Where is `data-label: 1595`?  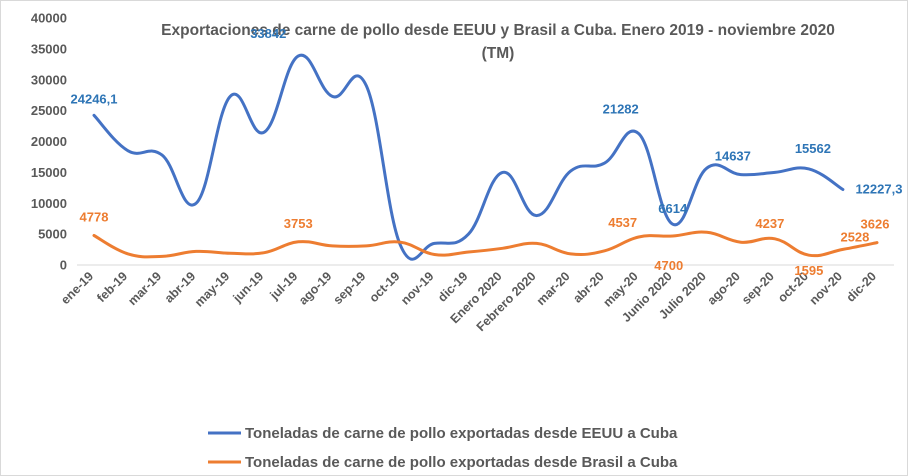
data-label: 1595 is located at coordinates (808, 270).